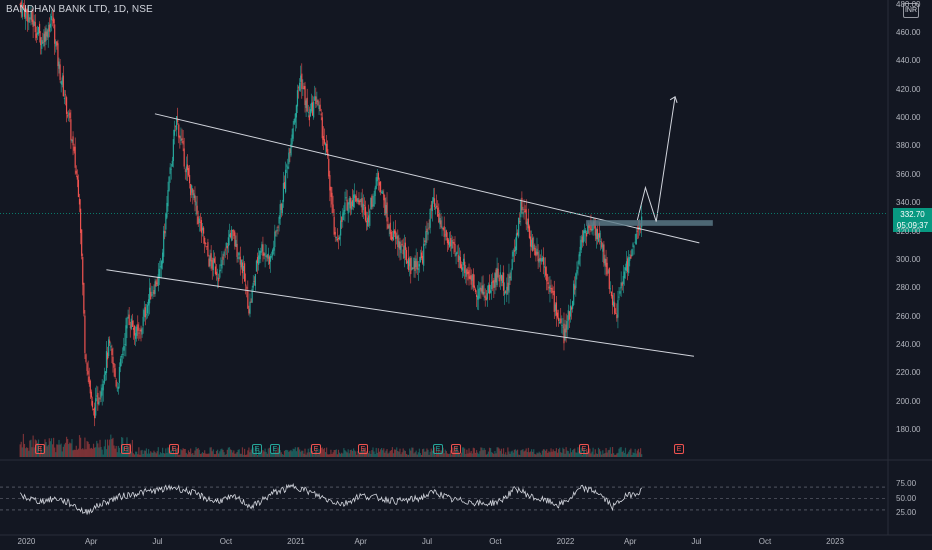 The width and height of the screenshot is (932, 550). I want to click on price-tick-label: 340.00, so click(908, 203).